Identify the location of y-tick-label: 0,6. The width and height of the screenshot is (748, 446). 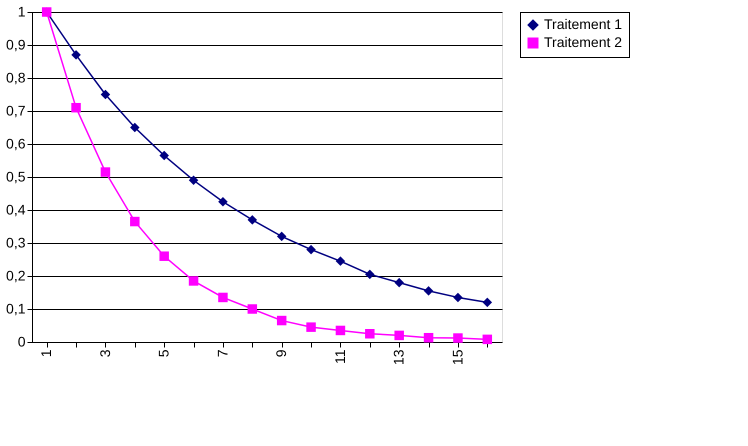
(16, 144).